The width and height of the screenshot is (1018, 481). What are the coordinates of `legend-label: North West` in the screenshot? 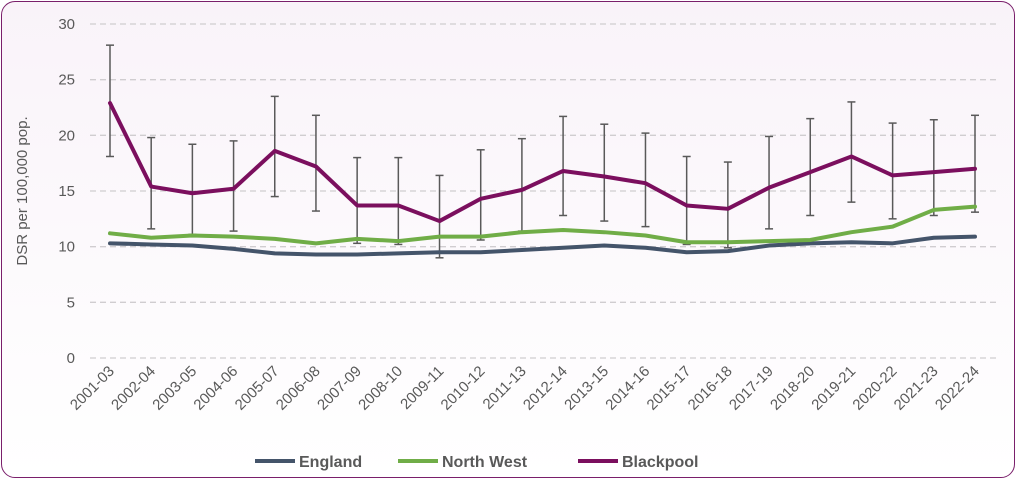 It's located at (485, 462).